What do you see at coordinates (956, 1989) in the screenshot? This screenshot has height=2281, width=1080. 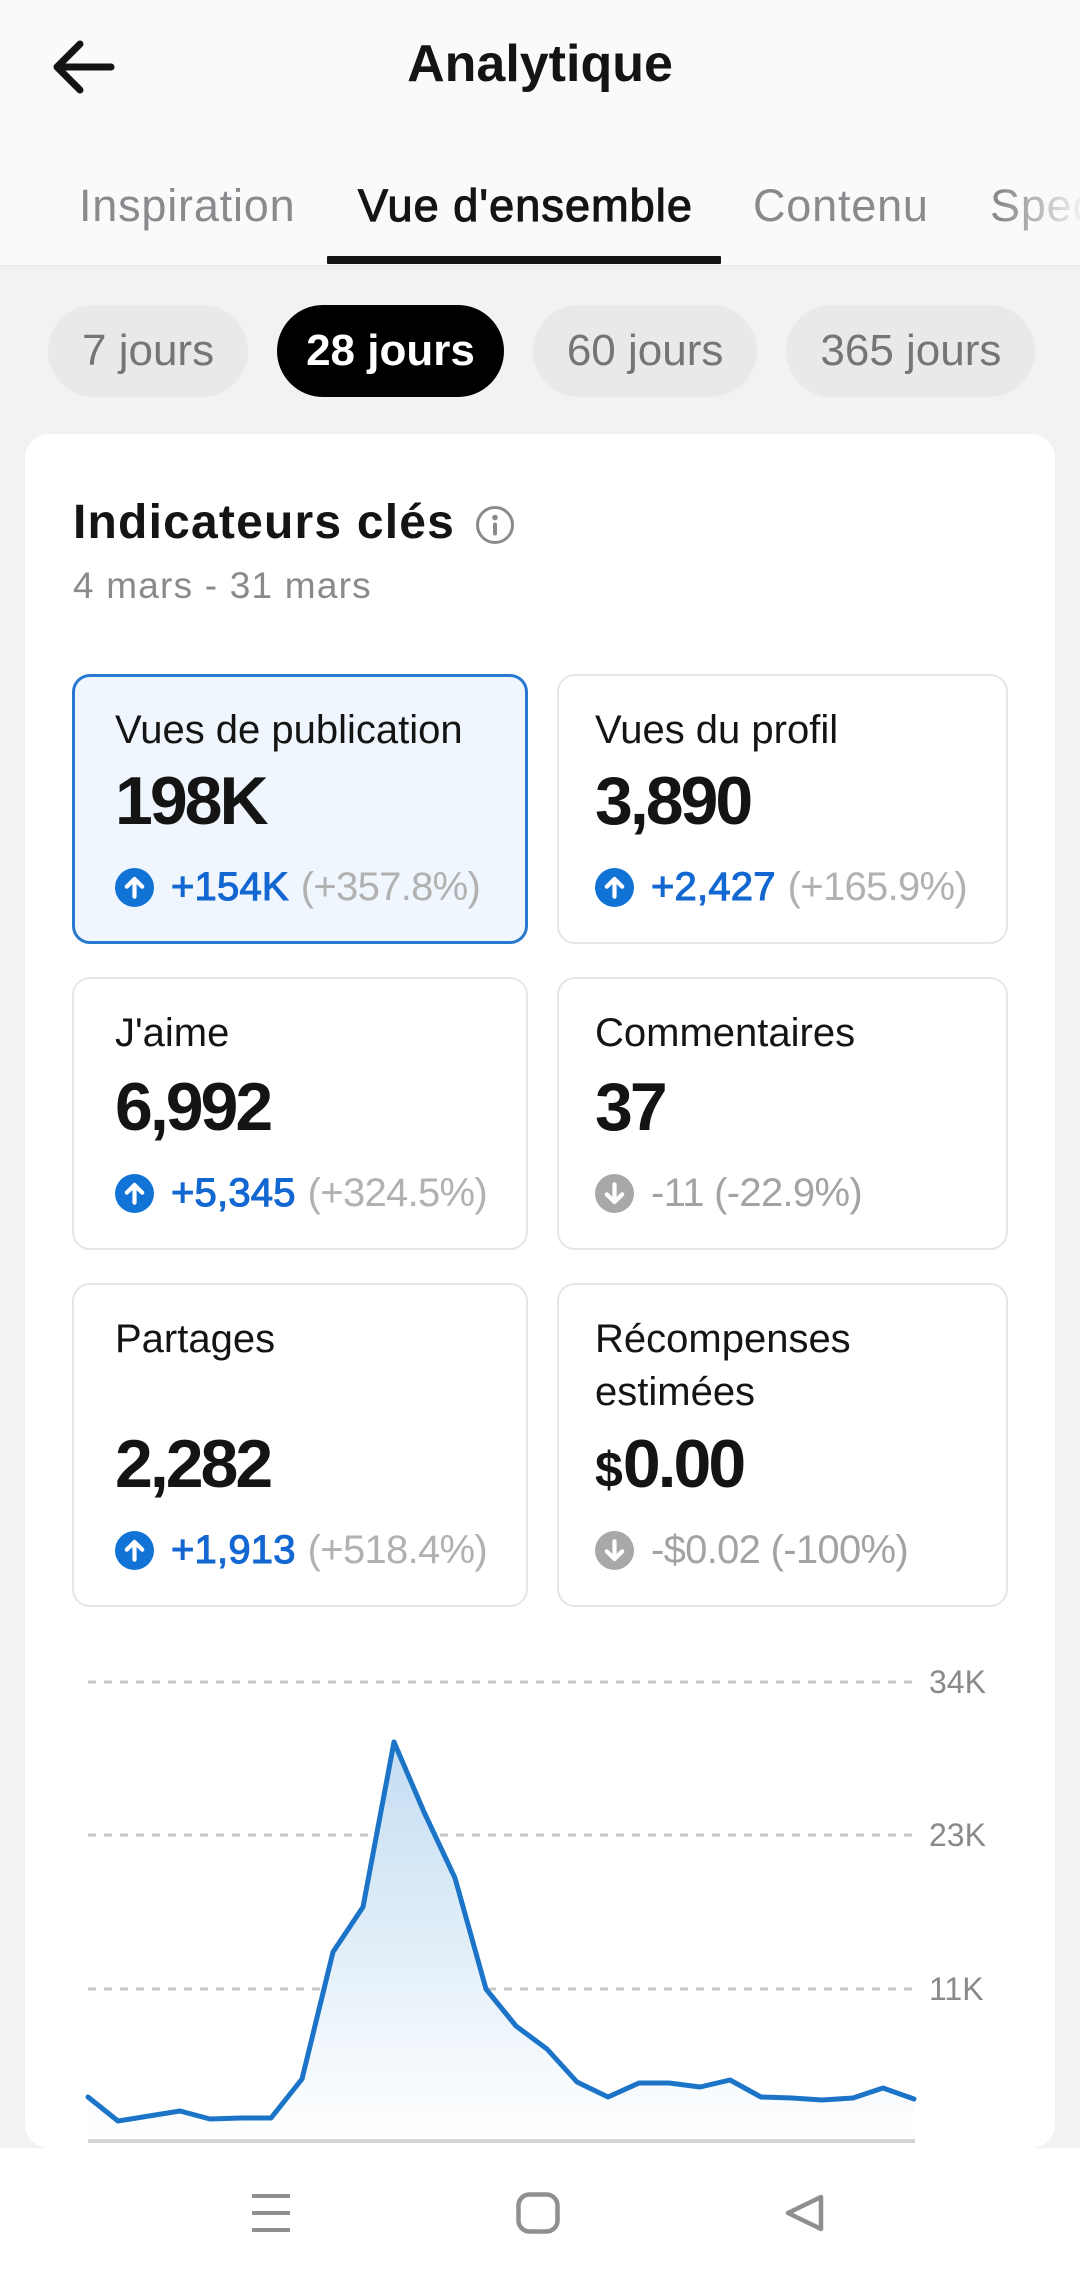 I see `svg-text: 11K` at bounding box center [956, 1989].